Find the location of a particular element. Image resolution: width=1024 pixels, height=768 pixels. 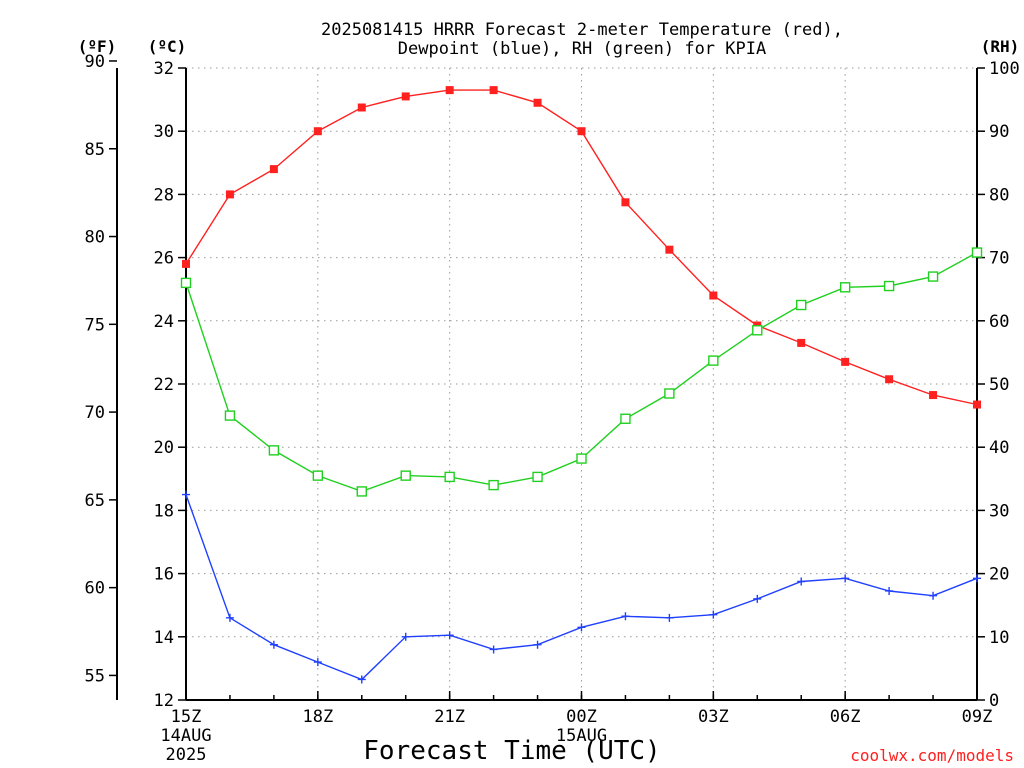

fahrenheit-tick-label: 90 is located at coordinates (95, 62).